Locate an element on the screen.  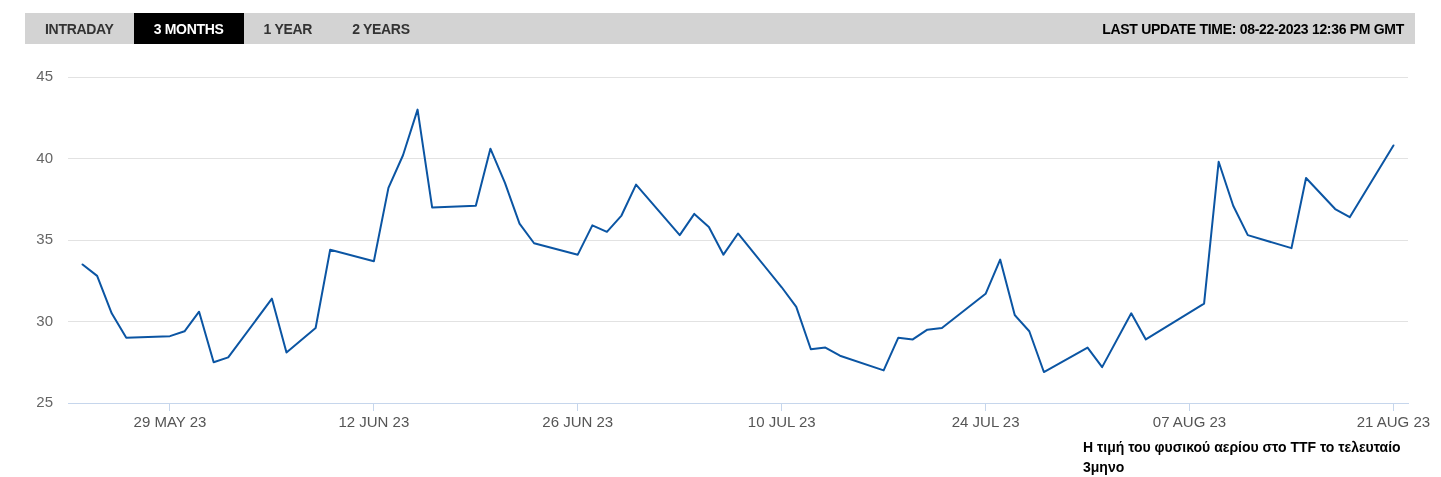
toolbar: INTRADAY 3 MONTHS 1 YEAR 2 YEARS LAST UPDATE TIME: 08-22-2023 12:36 PM GMT is located at coordinates (720, 28).